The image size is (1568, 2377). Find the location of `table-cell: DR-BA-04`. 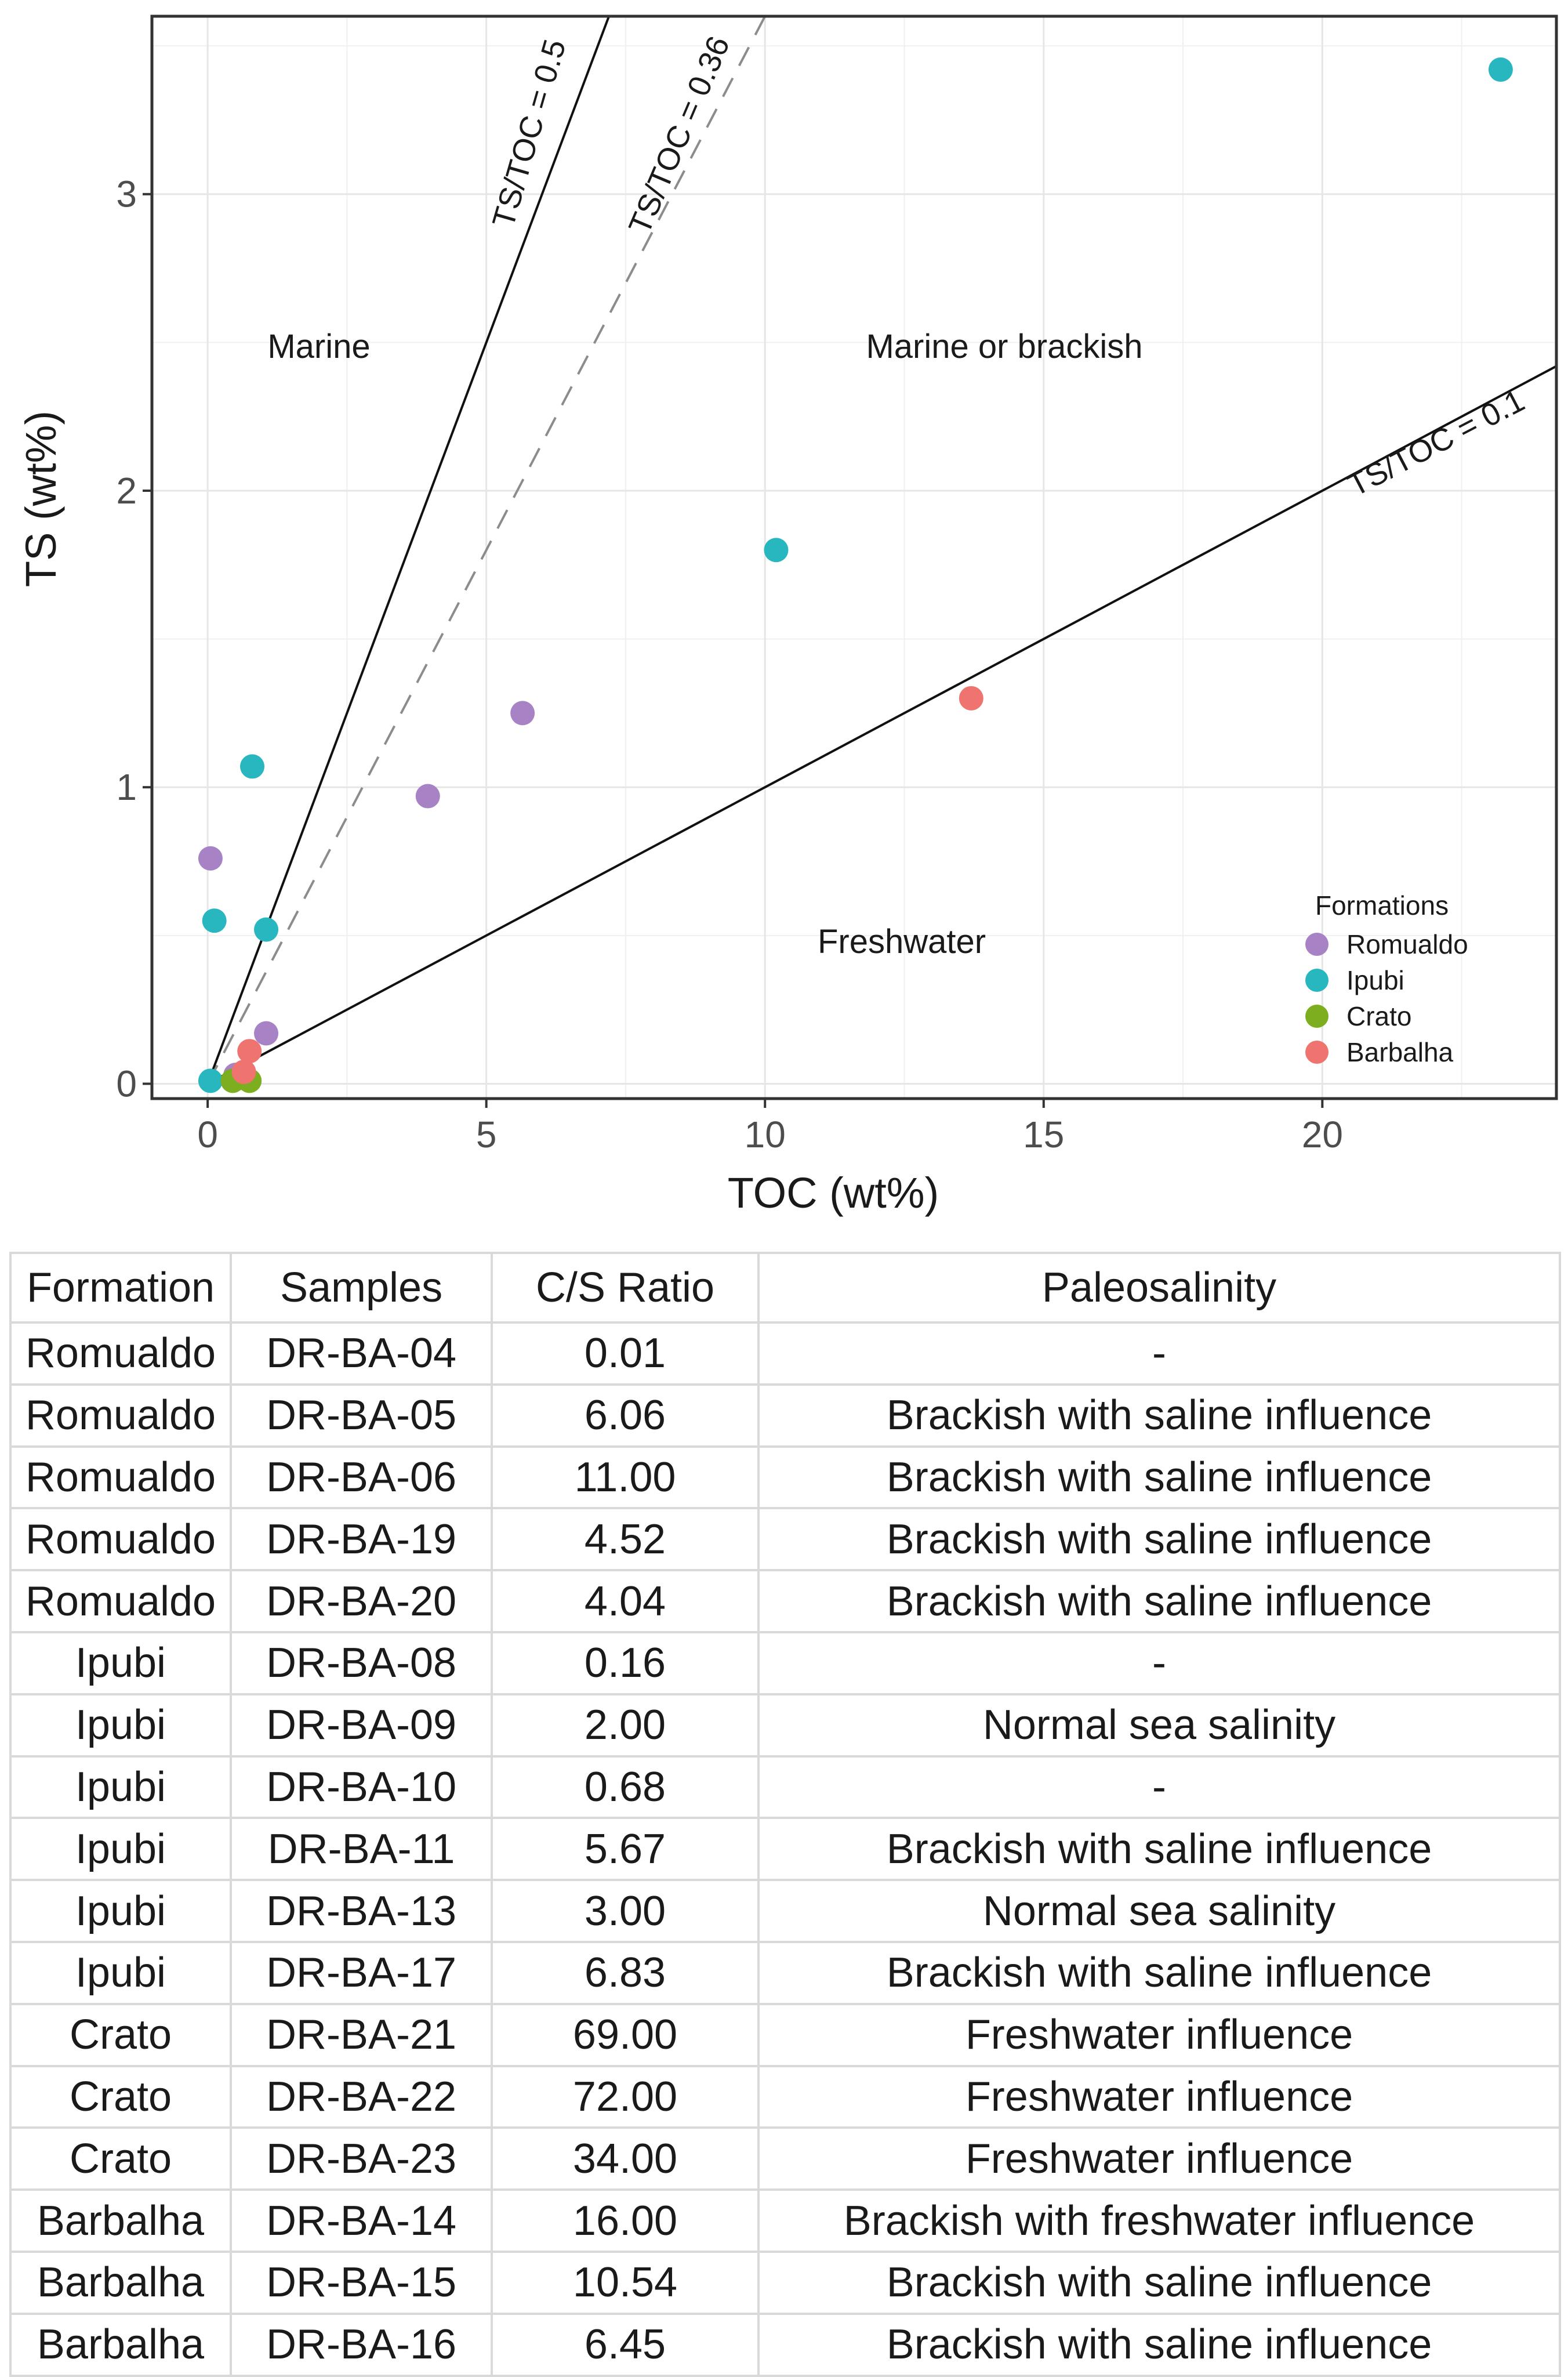

table-cell: DR-BA-04 is located at coordinates (361, 1353).